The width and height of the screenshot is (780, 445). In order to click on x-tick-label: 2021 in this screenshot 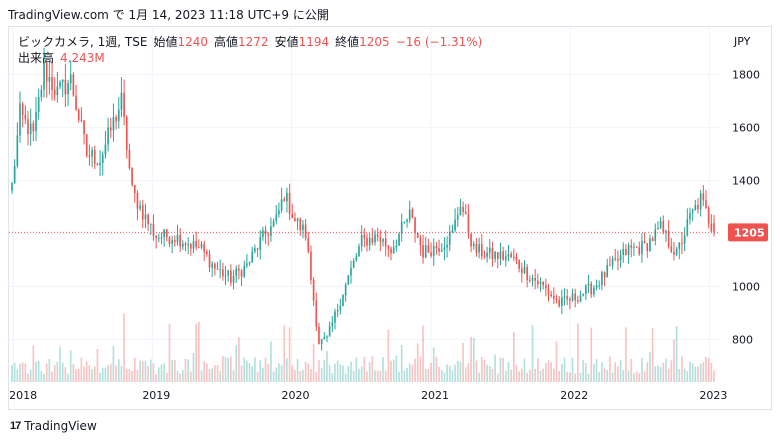, I will do `click(435, 395)`.